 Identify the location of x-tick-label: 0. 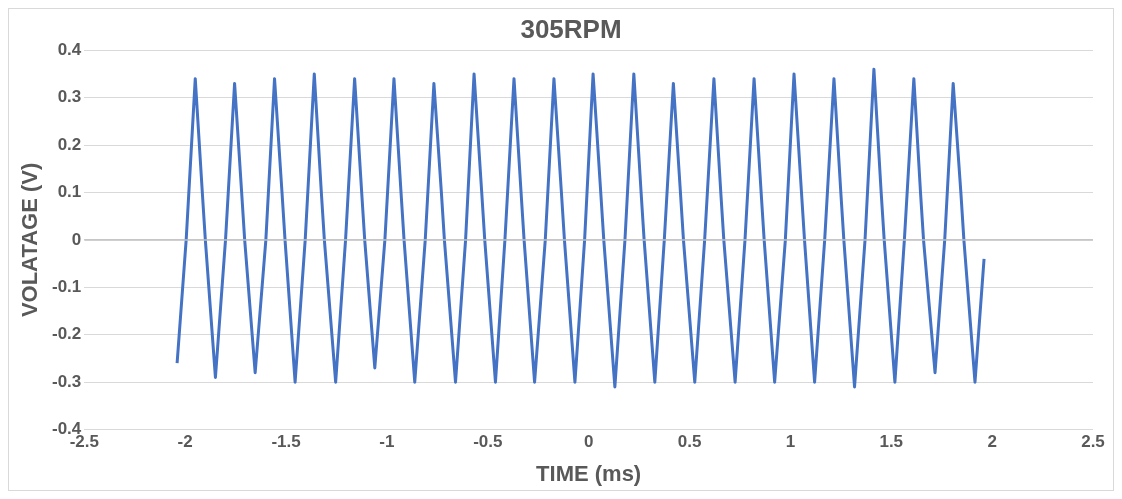
(588, 442).